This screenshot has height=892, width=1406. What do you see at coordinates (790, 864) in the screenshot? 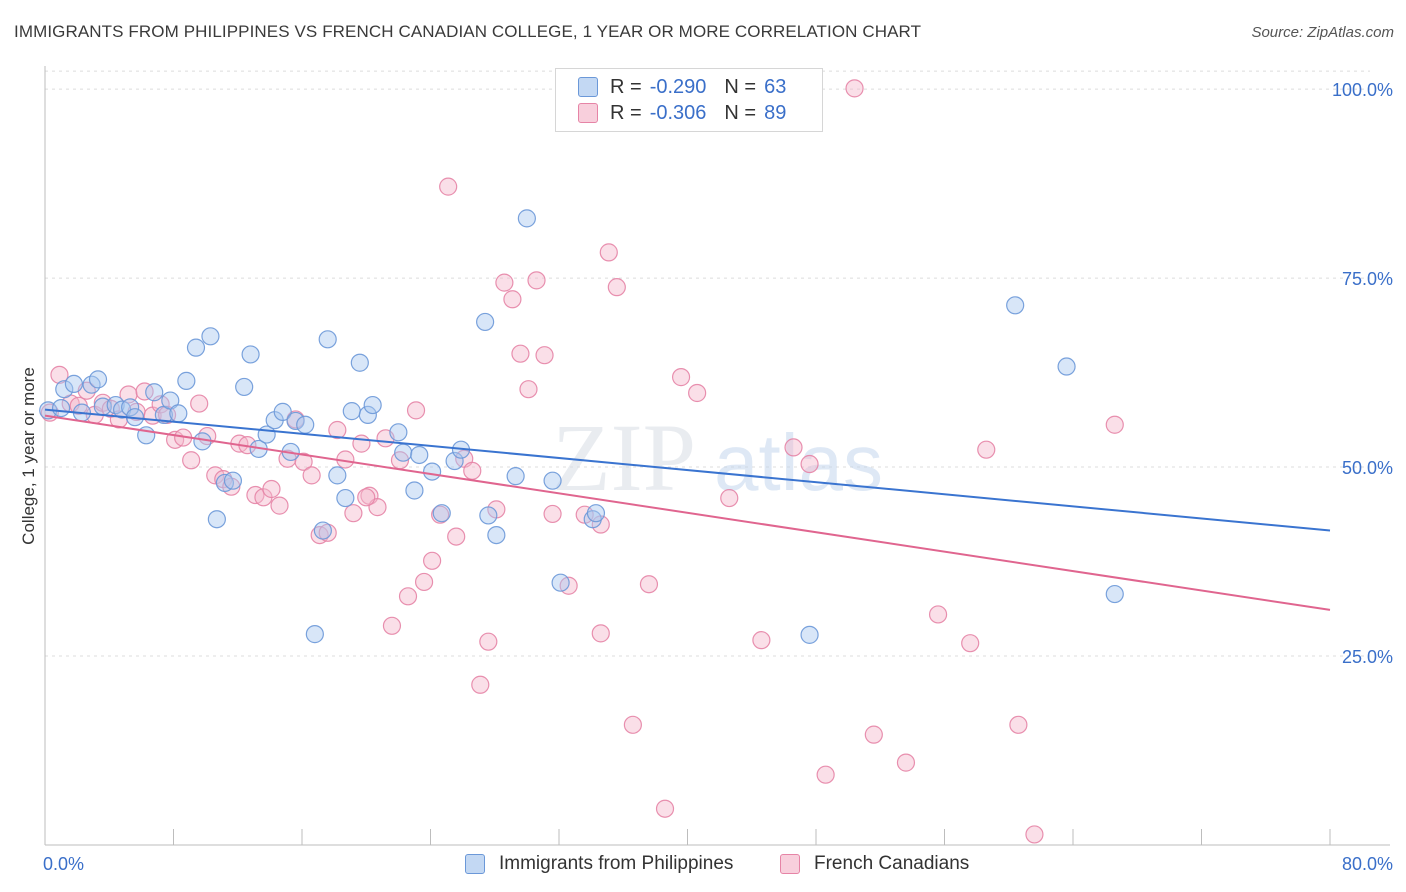
I see `series-swatch-pink` at bounding box center [790, 864].